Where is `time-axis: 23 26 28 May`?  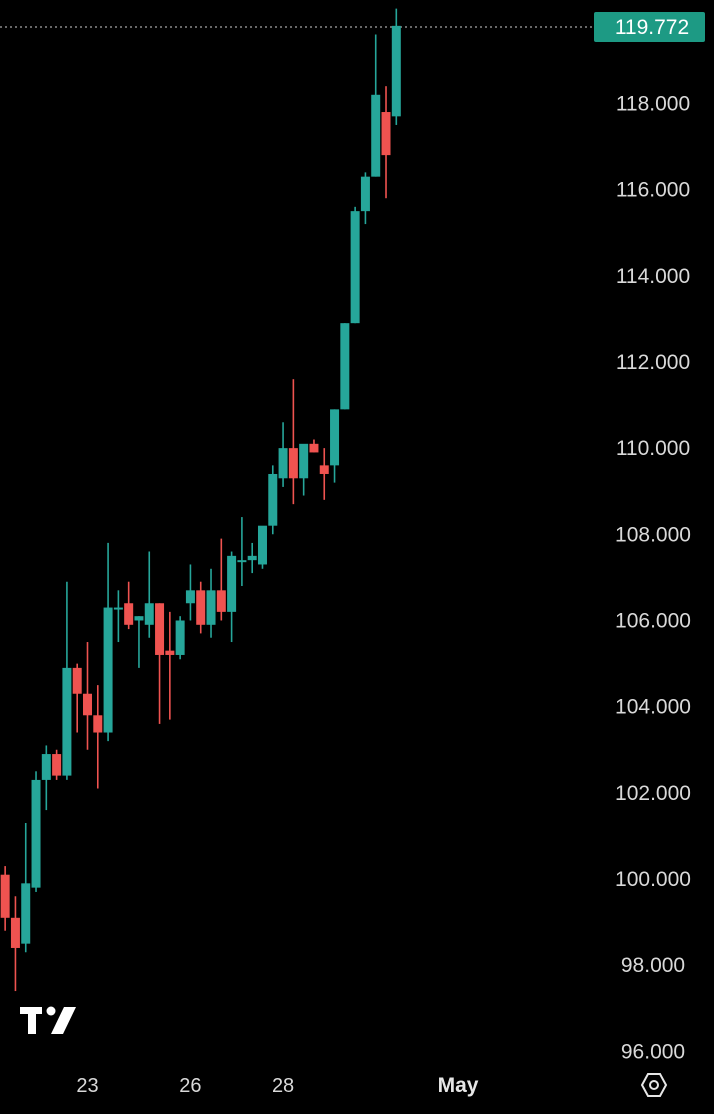 time-axis: 23 26 28 May is located at coordinates (277, 1085).